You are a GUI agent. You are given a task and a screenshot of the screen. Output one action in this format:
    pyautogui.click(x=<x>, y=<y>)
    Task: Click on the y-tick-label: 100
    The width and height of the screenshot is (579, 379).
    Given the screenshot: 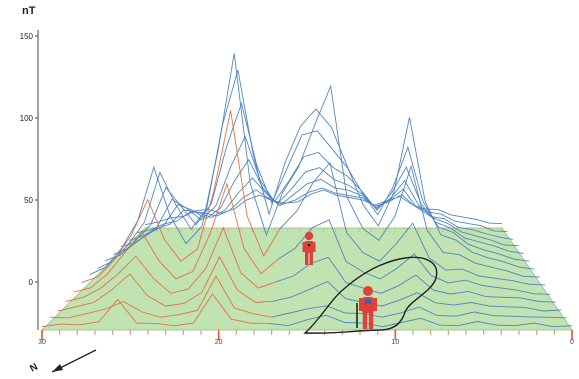 What is the action you would take?
    pyautogui.click(x=27, y=118)
    